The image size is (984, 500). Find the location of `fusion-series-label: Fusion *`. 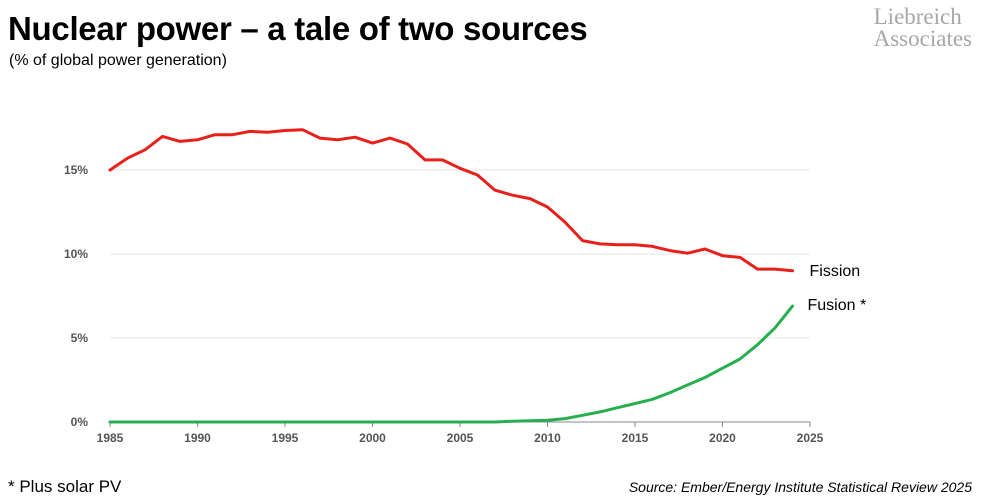

fusion-series-label: Fusion * is located at coordinates (837, 305).